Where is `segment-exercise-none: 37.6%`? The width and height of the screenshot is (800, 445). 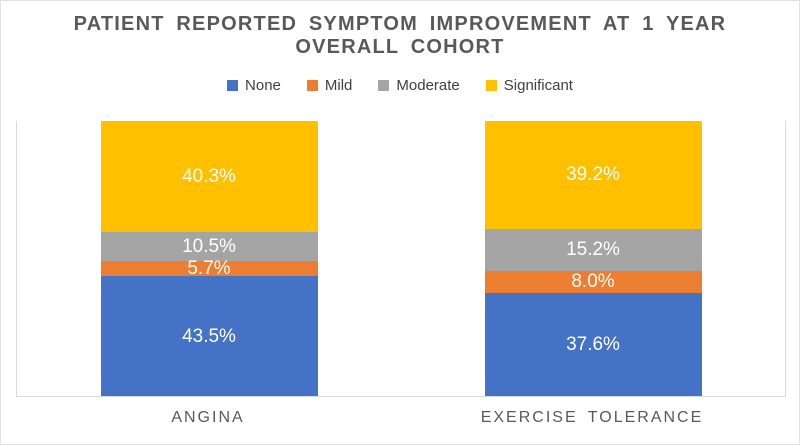 segment-exercise-none: 37.6% is located at coordinates (593, 344).